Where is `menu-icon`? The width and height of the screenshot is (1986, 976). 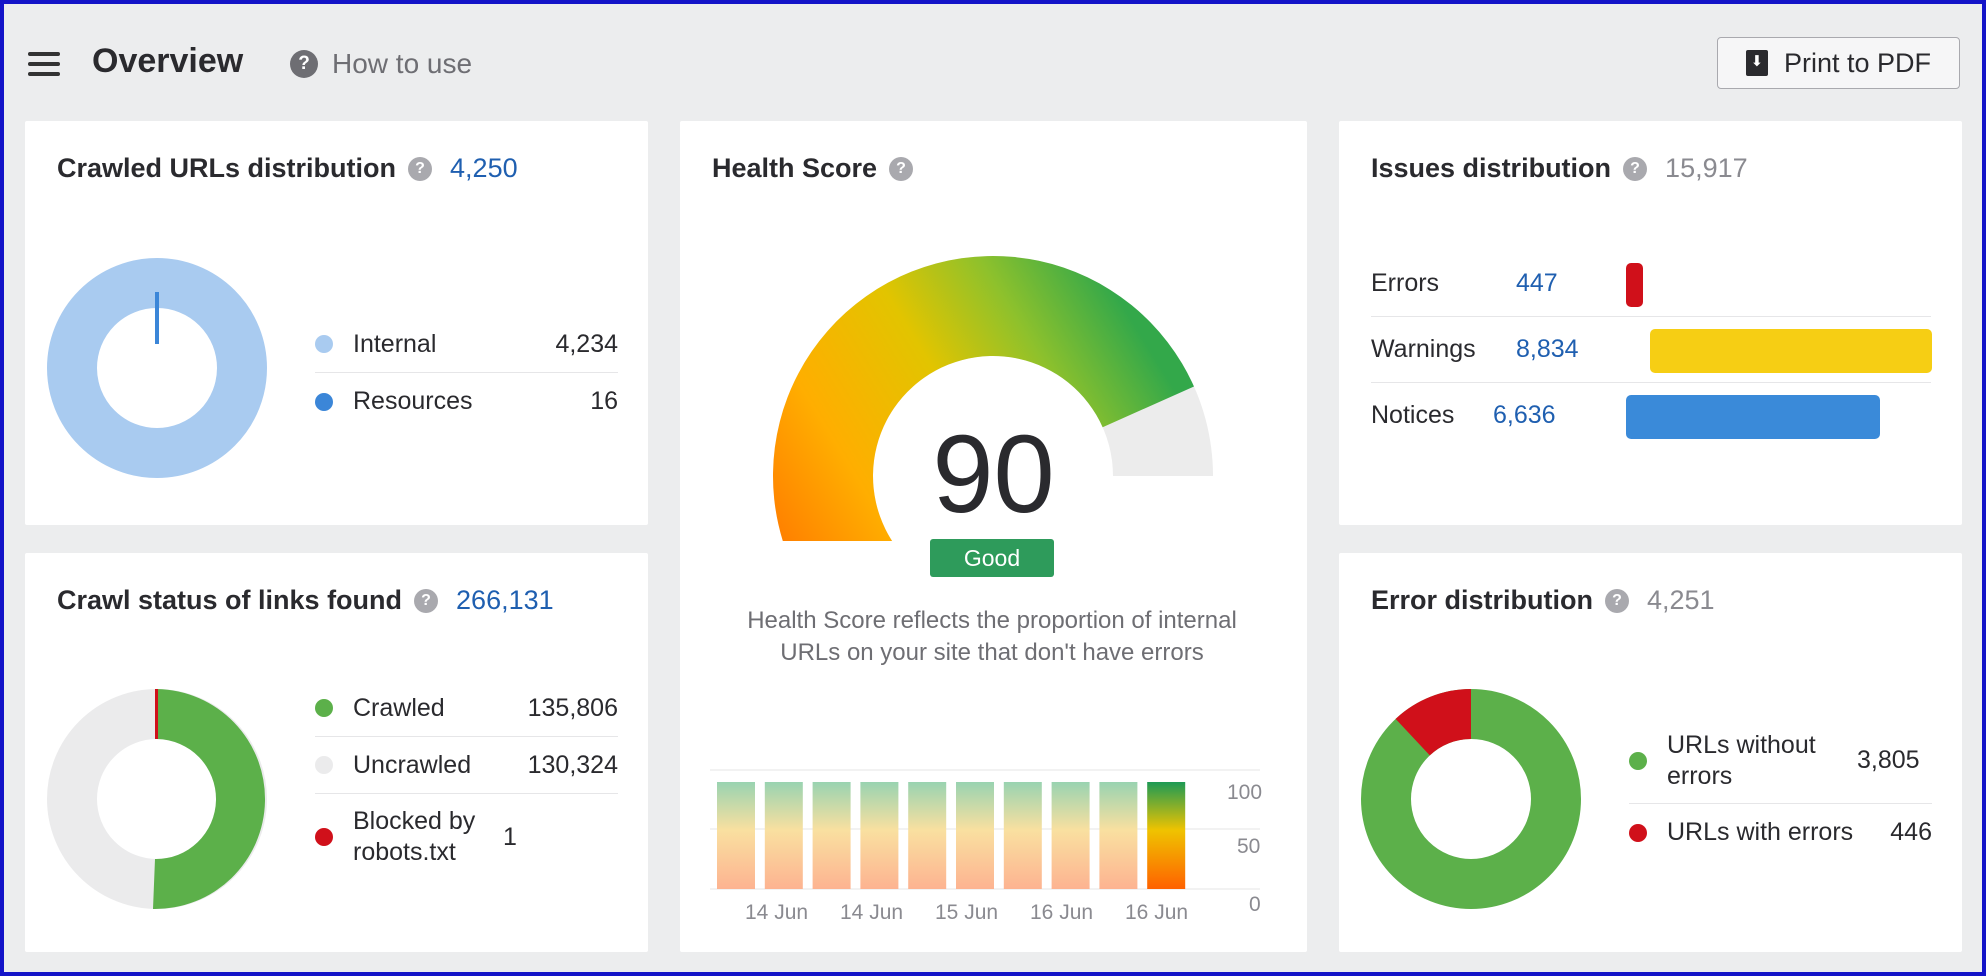
menu-icon is located at coordinates (44, 64).